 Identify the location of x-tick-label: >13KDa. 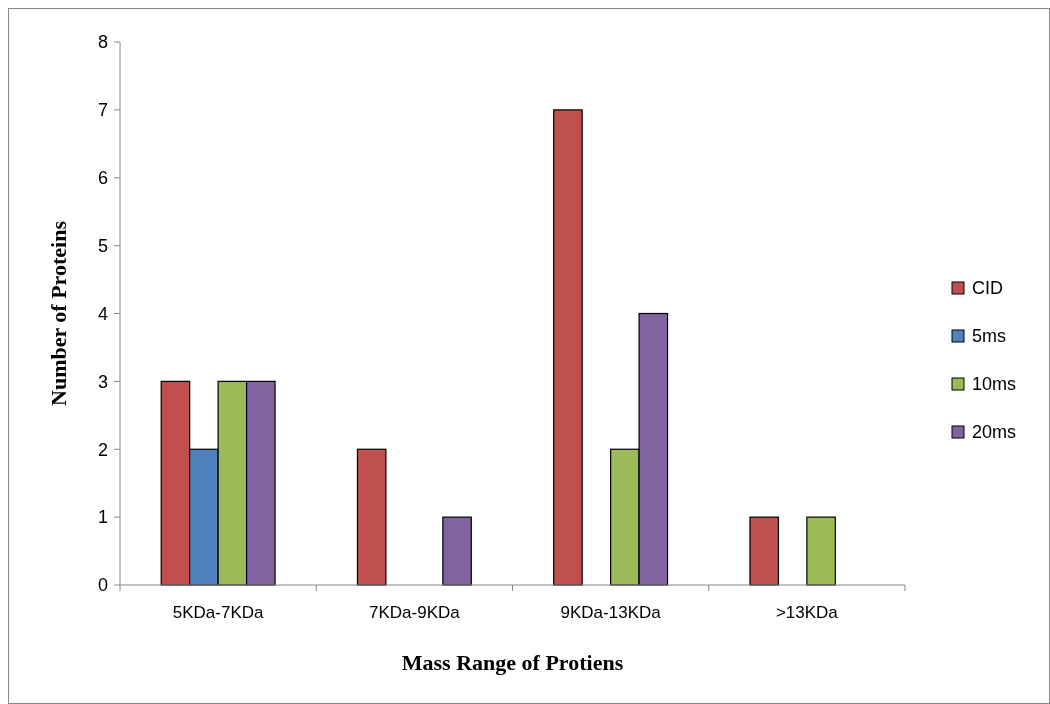
(807, 612).